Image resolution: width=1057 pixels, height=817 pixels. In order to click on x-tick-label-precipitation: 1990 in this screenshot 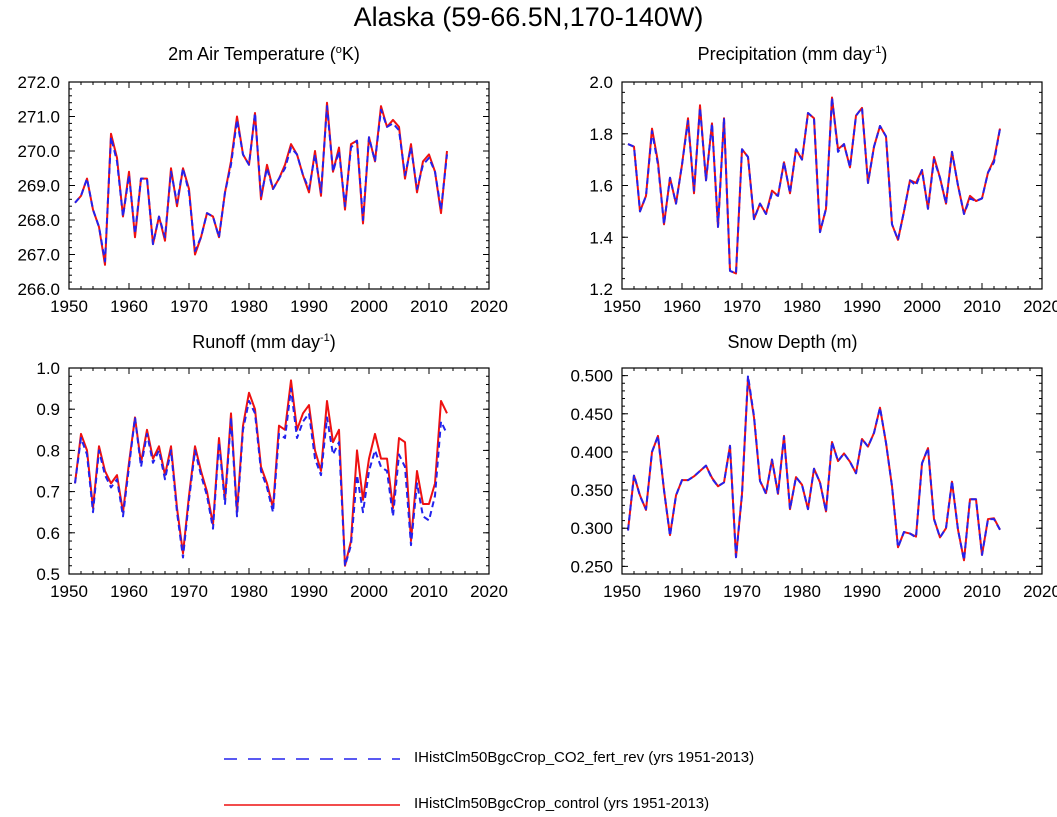, I will do `click(862, 306)`.